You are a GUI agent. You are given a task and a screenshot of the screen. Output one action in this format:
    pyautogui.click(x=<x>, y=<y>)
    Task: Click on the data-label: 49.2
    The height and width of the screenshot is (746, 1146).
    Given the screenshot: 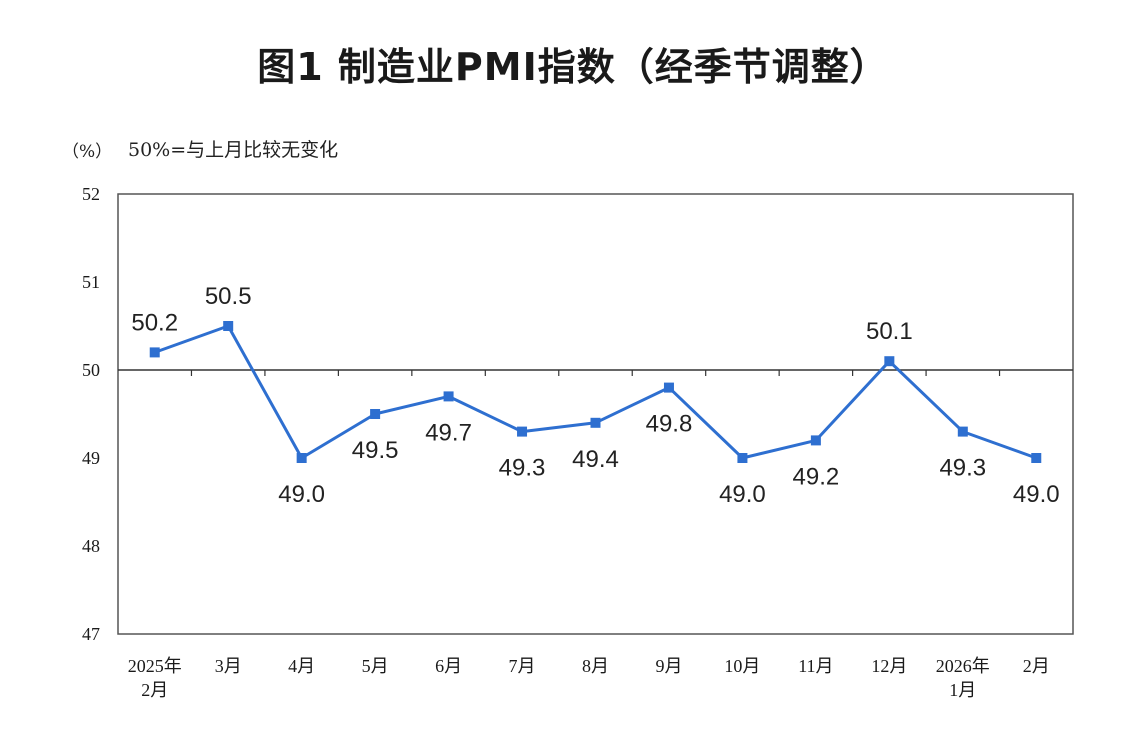 What is the action you would take?
    pyautogui.click(x=816, y=476)
    